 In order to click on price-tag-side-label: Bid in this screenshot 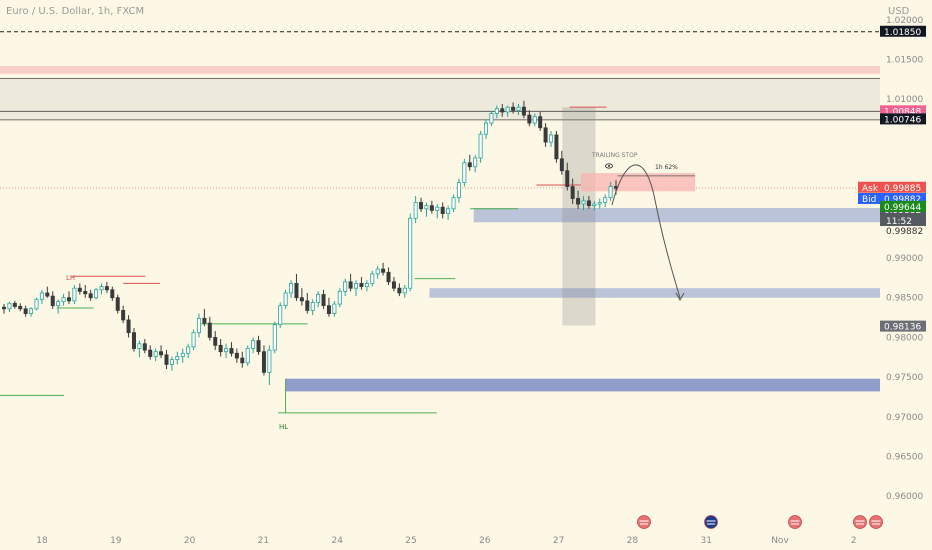, I will do `click(869, 200)`.